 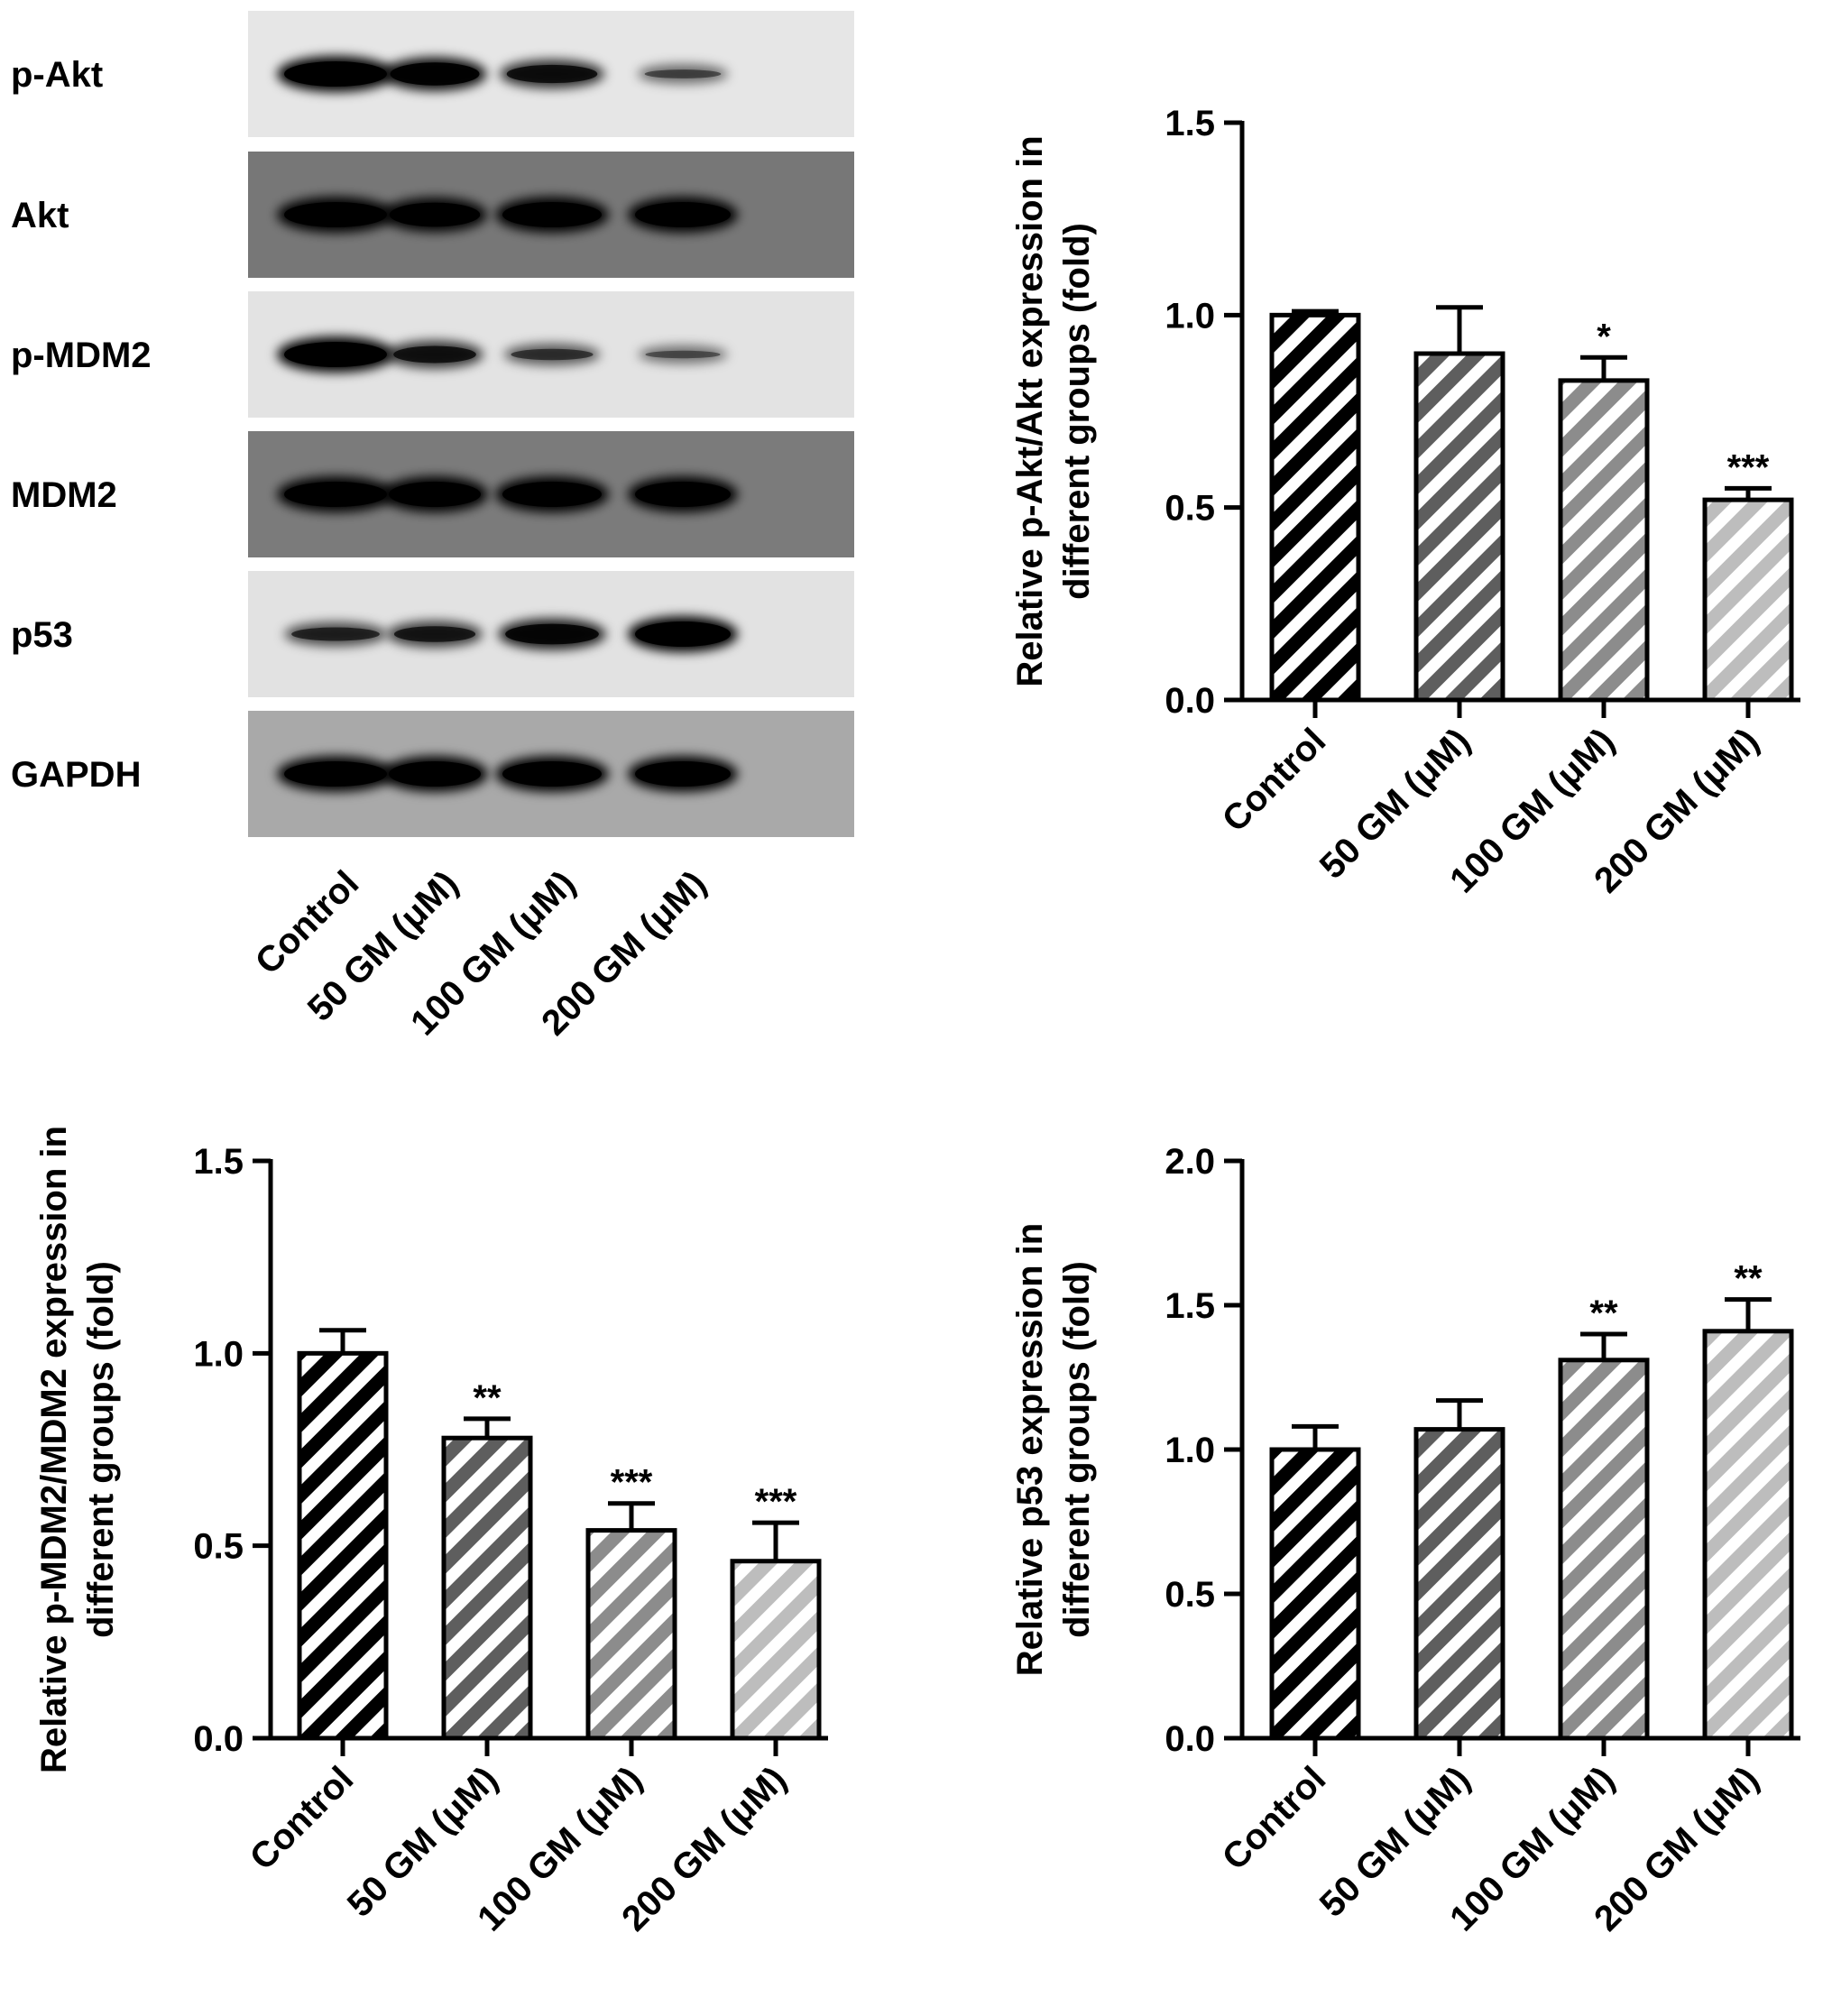 I want to click on blot-row-gapdh: GAPDH, so click(x=432, y=774).